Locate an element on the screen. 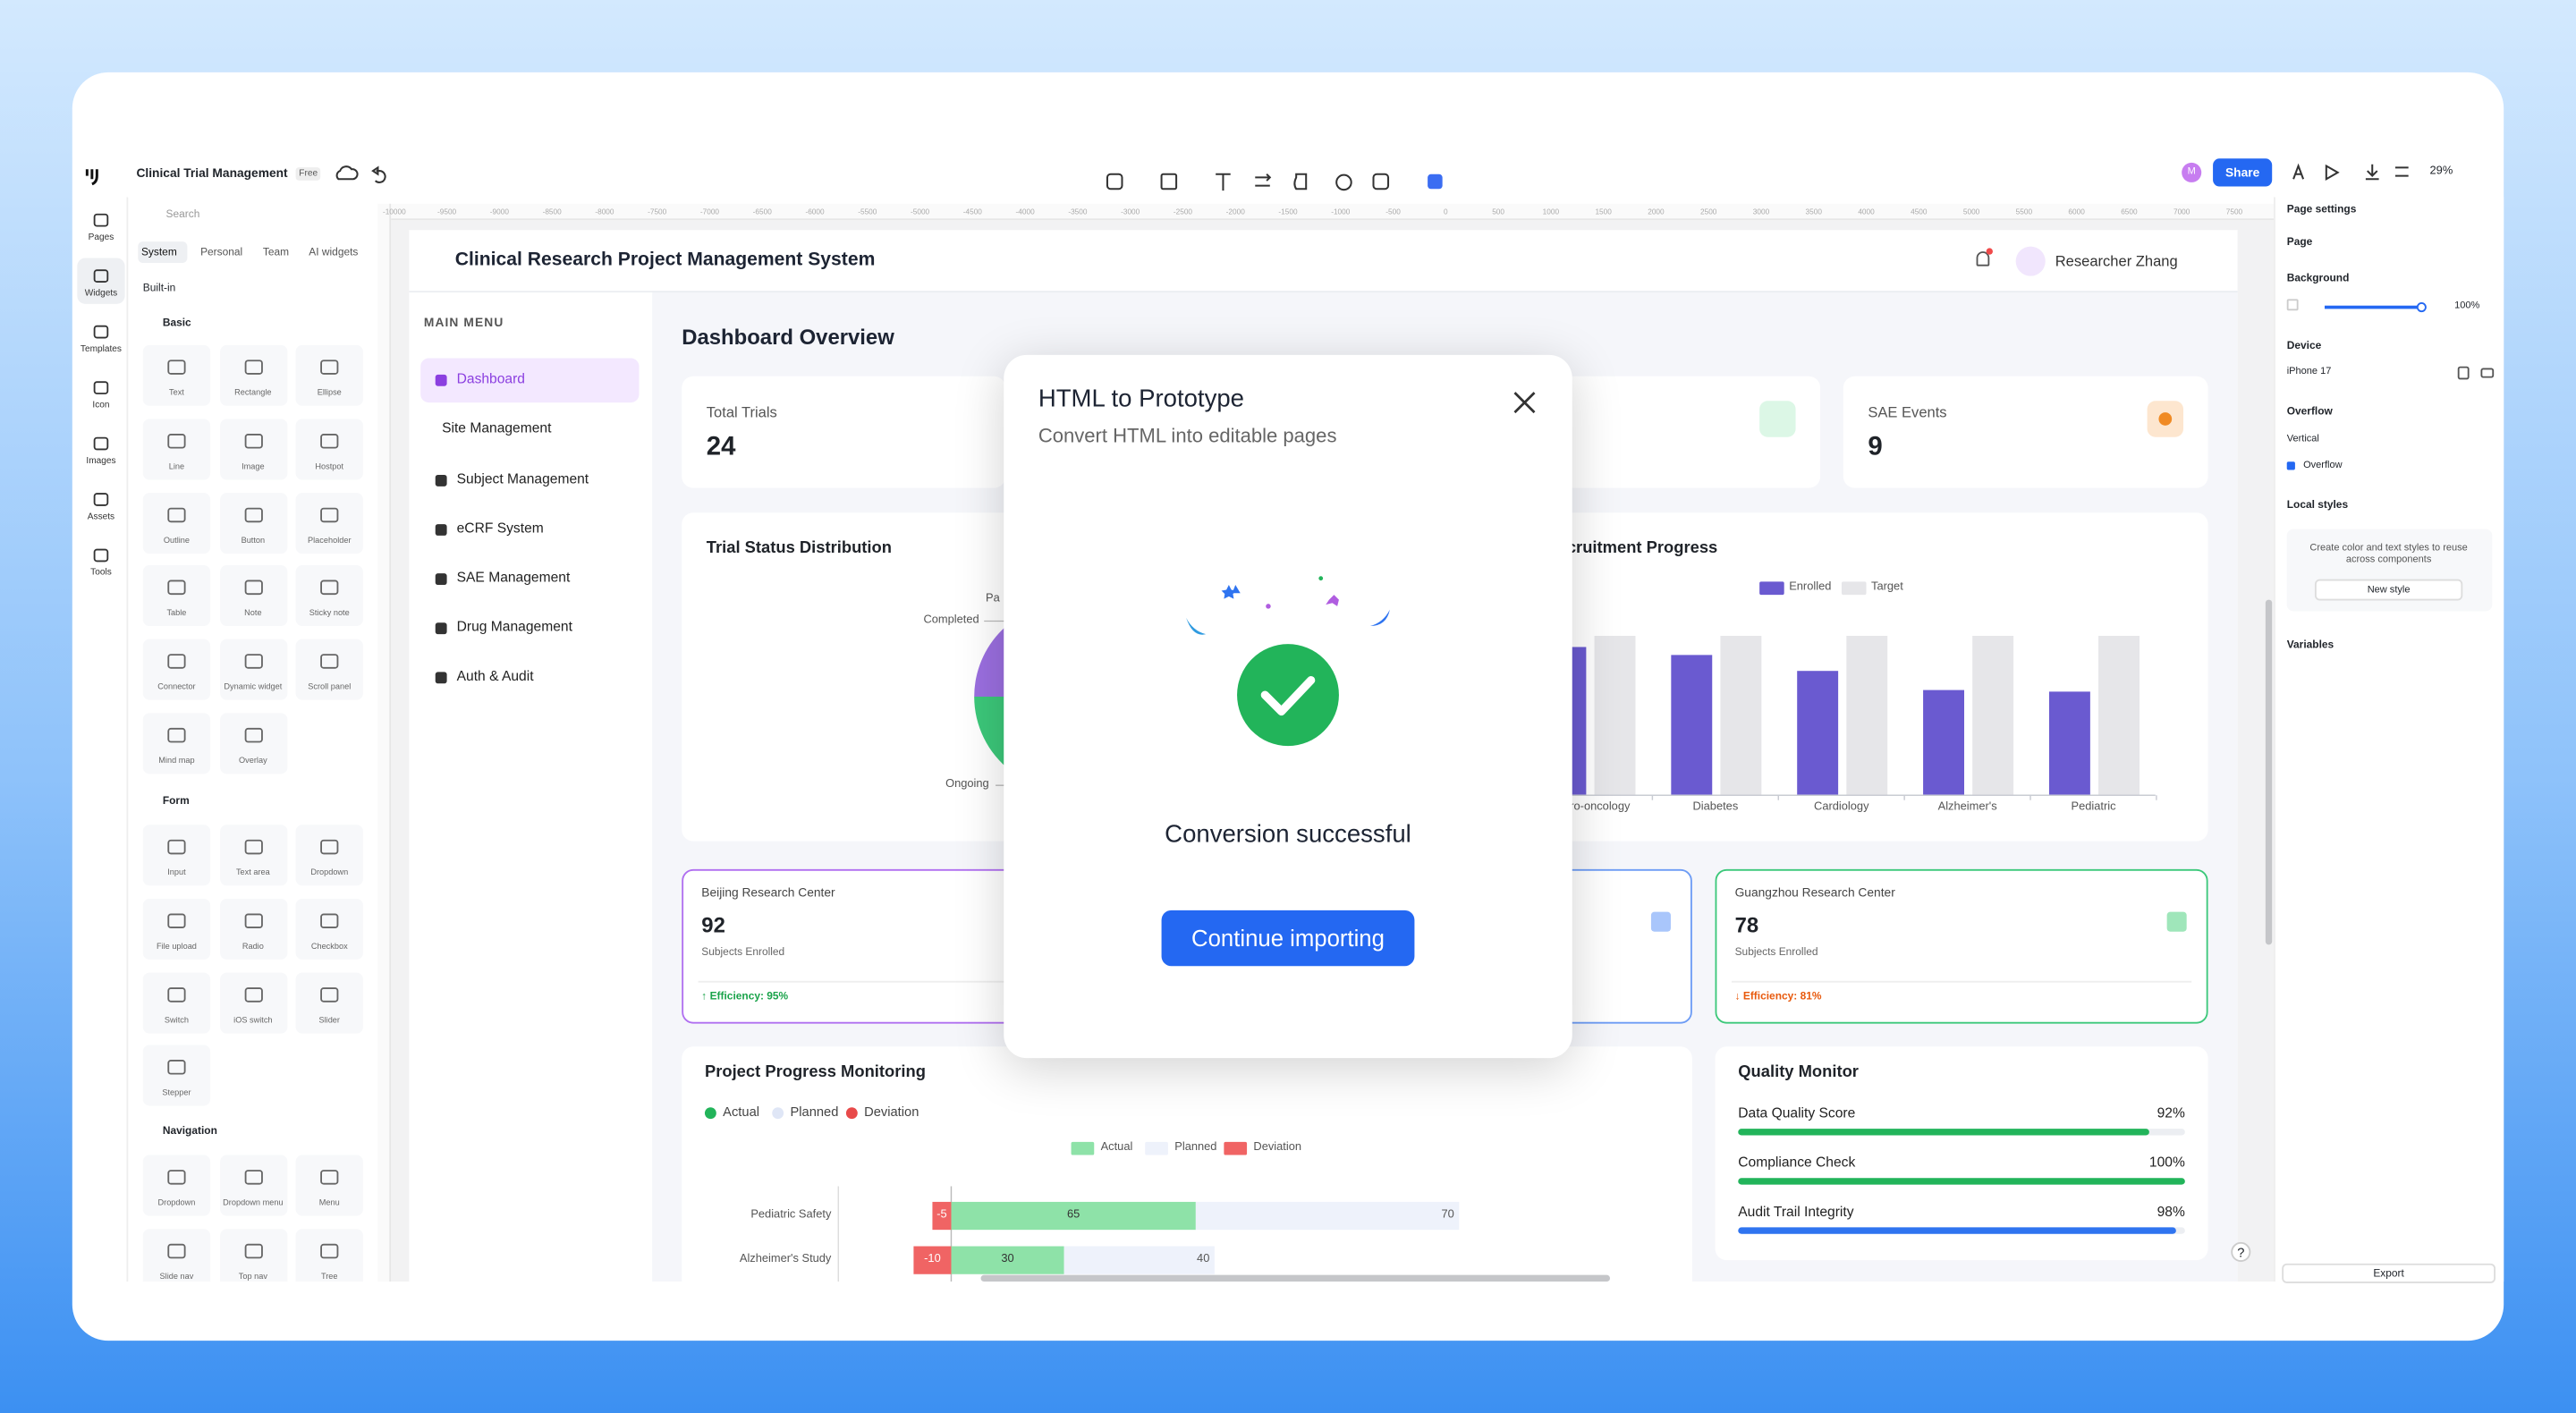  menu-item: Dashboard is located at coordinates (491, 377).